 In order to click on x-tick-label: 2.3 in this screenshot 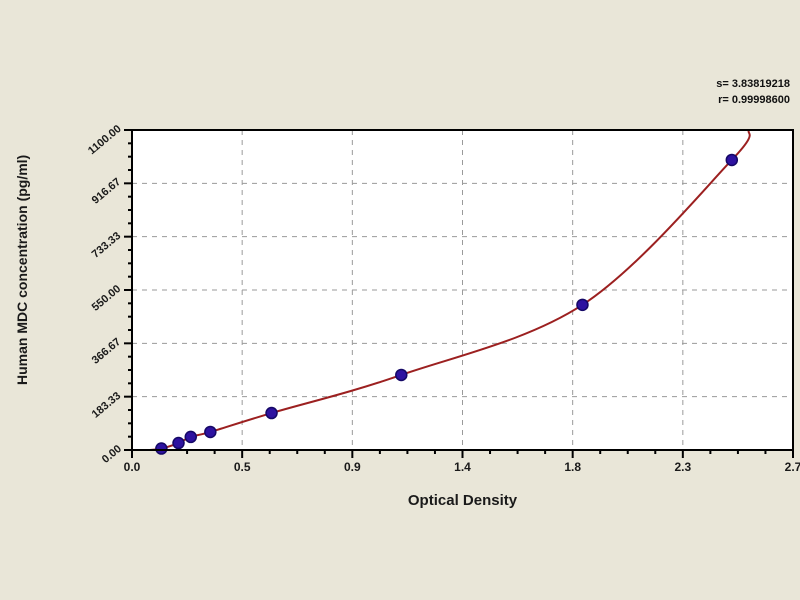, I will do `click(683, 467)`.